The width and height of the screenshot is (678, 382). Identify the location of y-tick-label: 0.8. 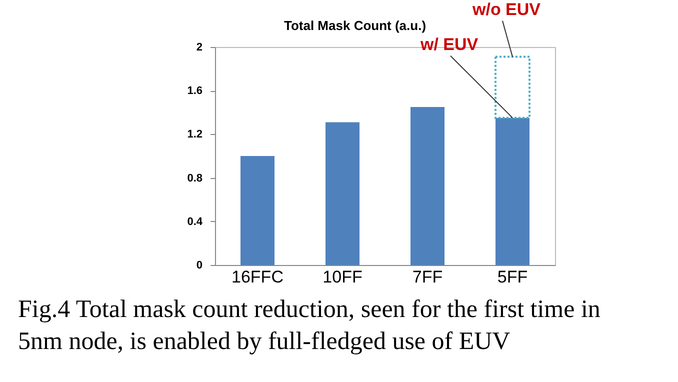
(194, 178).